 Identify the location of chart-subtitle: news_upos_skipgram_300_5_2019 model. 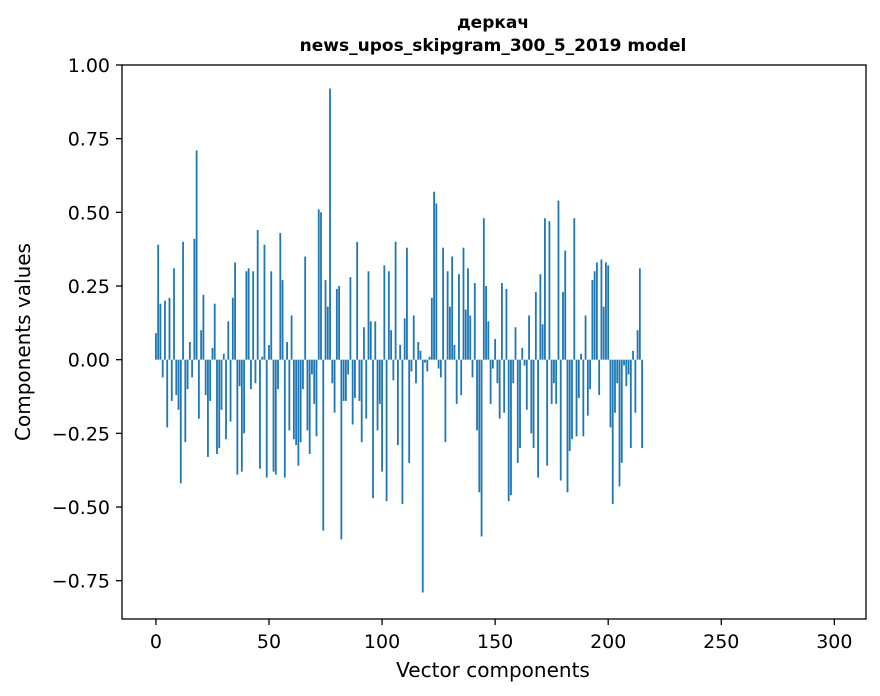
(493, 46).